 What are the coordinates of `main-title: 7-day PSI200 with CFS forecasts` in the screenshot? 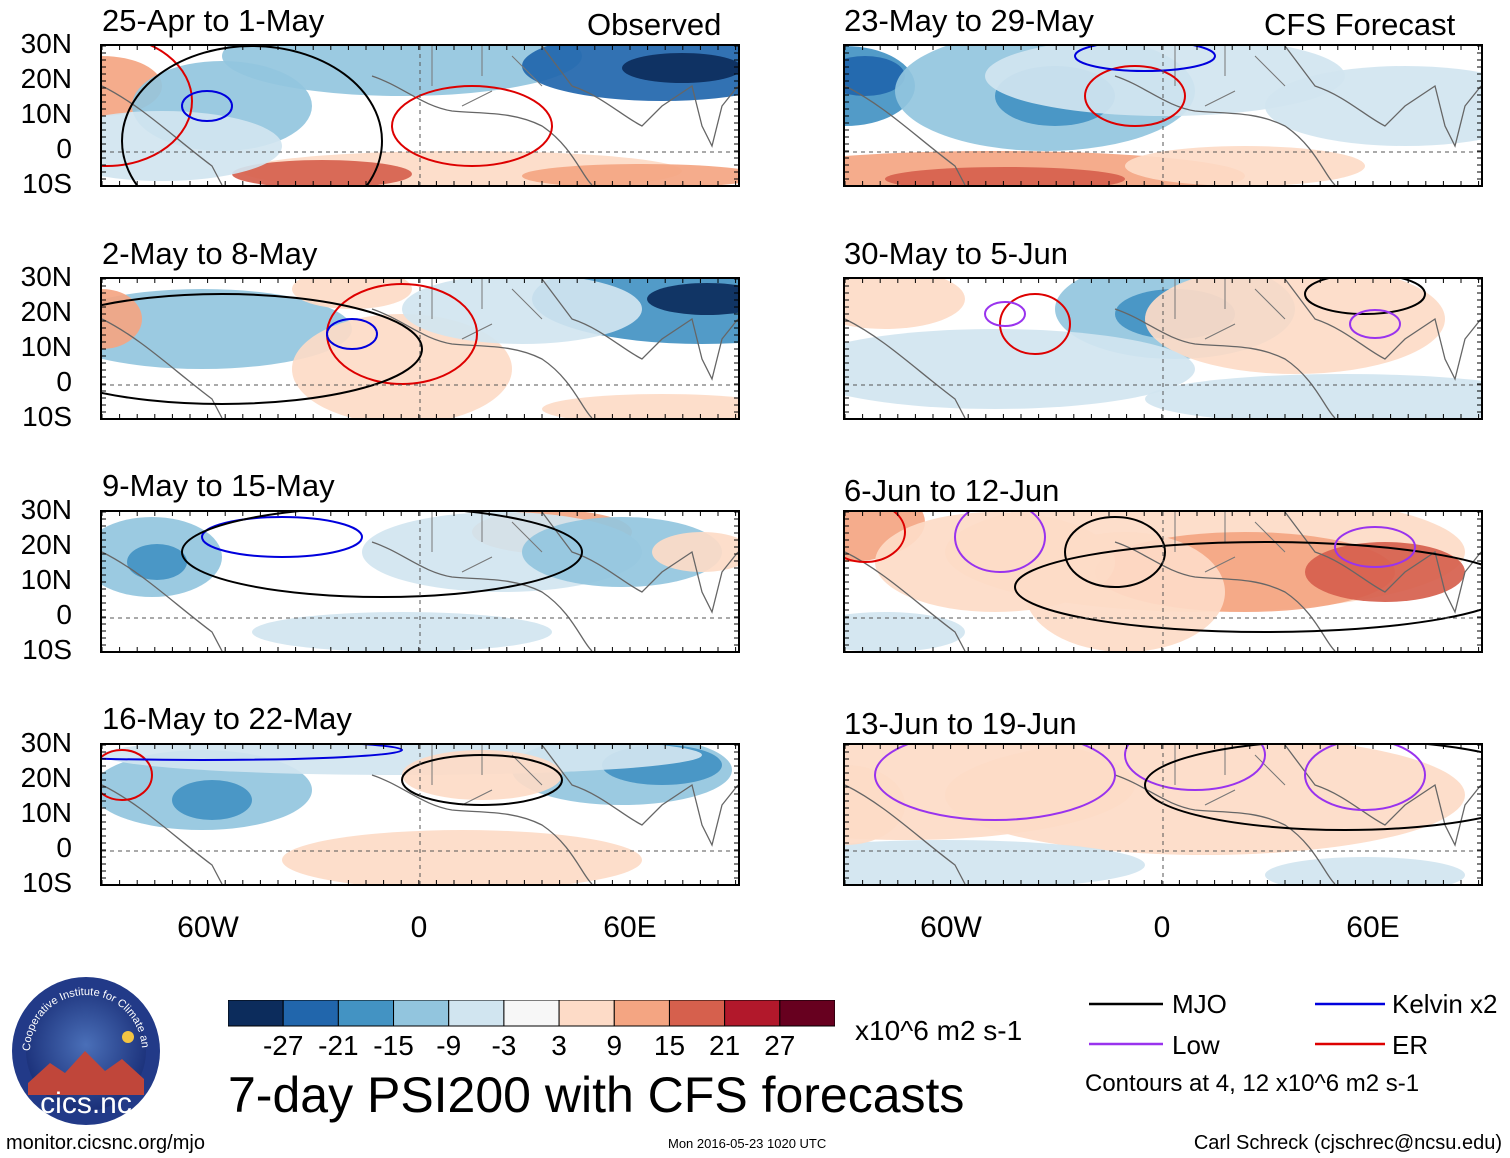 It's located at (596, 1095).